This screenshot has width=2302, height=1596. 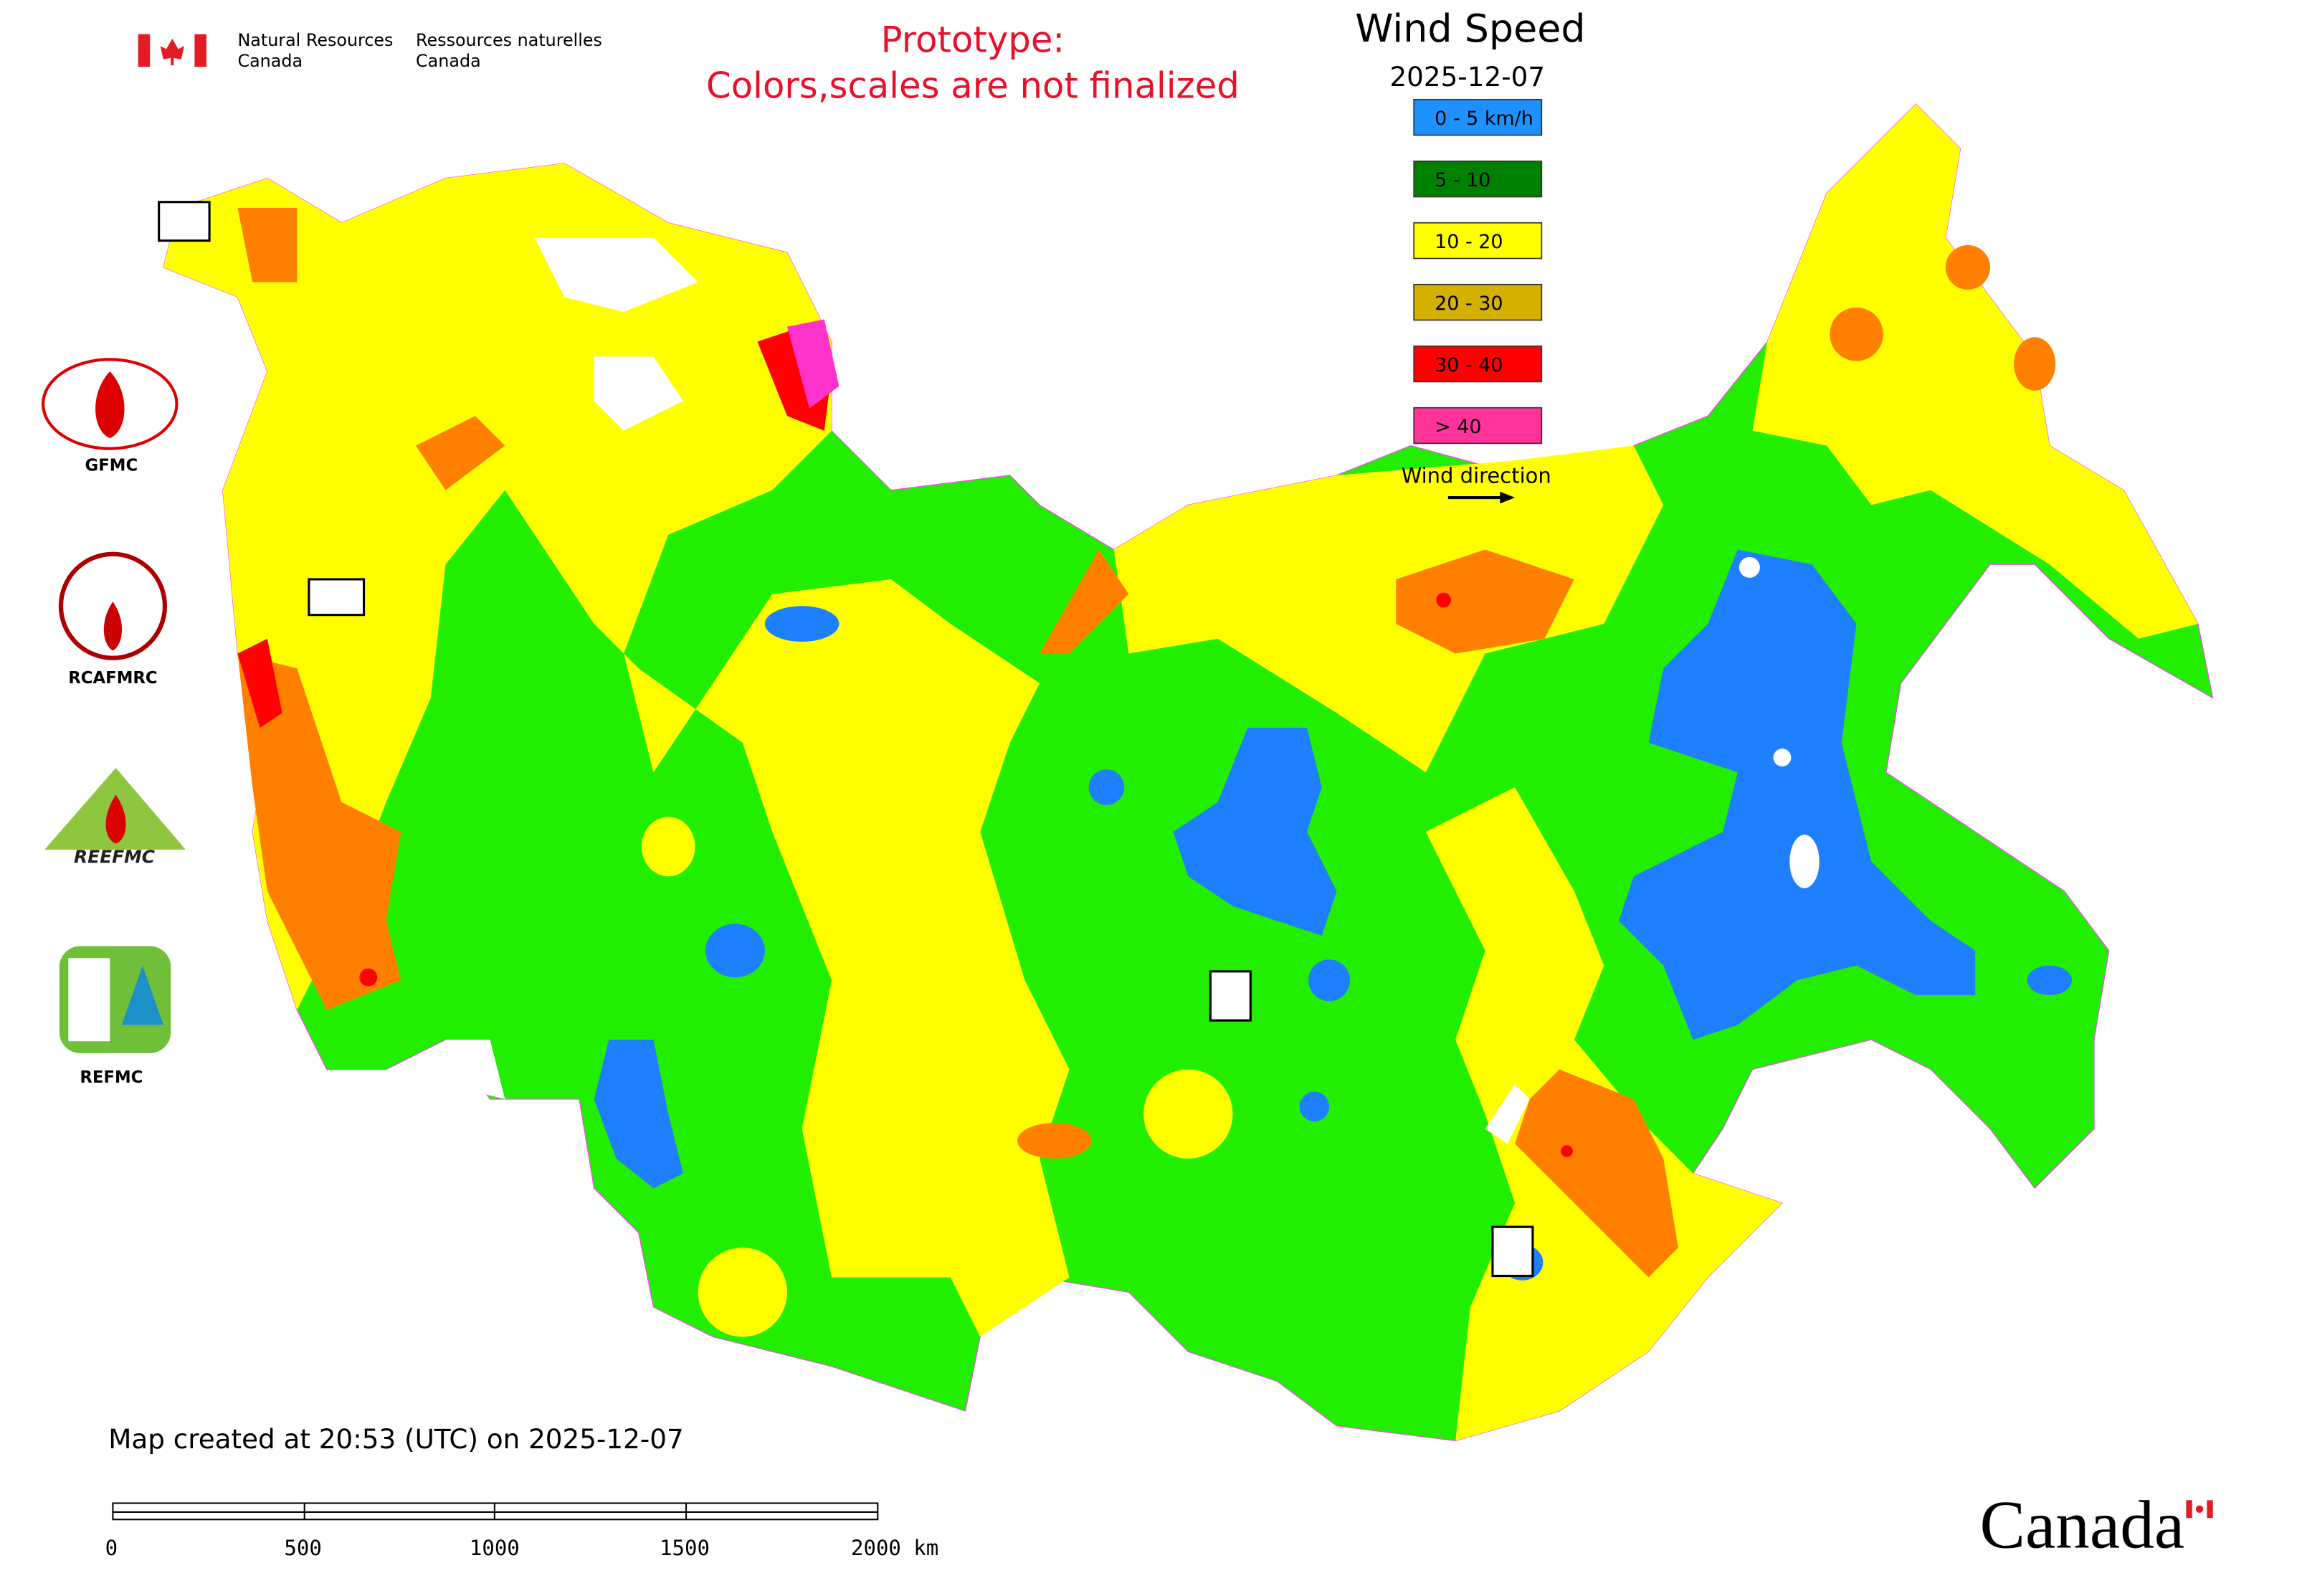 I want to click on legend-label: 10 - 20, so click(x=1469, y=242).